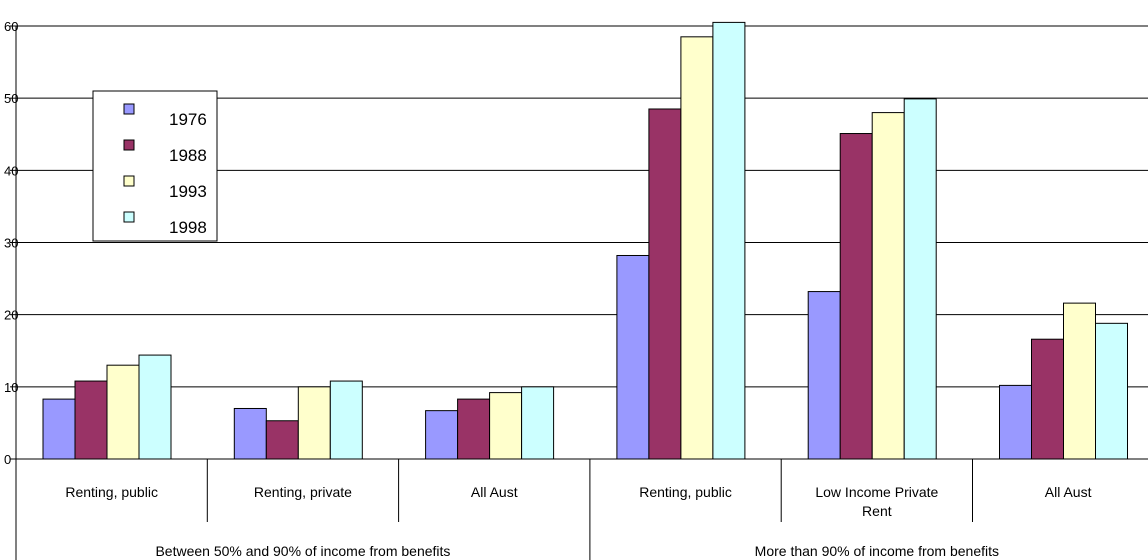  I want to click on y-tick-label: 0, so click(7, 459).